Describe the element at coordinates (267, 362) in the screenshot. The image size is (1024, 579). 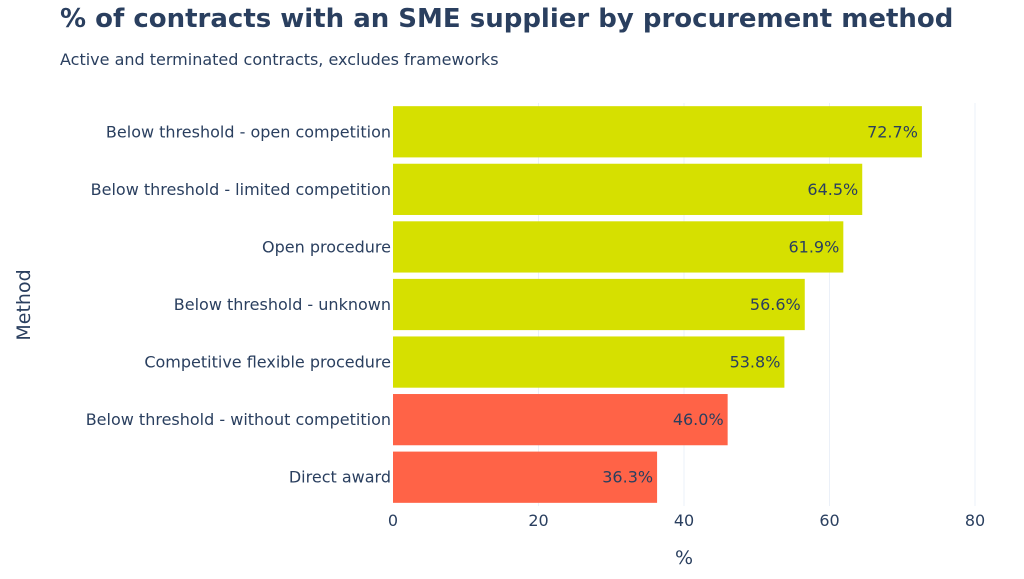
I see `y-tick-label: Competitive flexible procedure` at that location.